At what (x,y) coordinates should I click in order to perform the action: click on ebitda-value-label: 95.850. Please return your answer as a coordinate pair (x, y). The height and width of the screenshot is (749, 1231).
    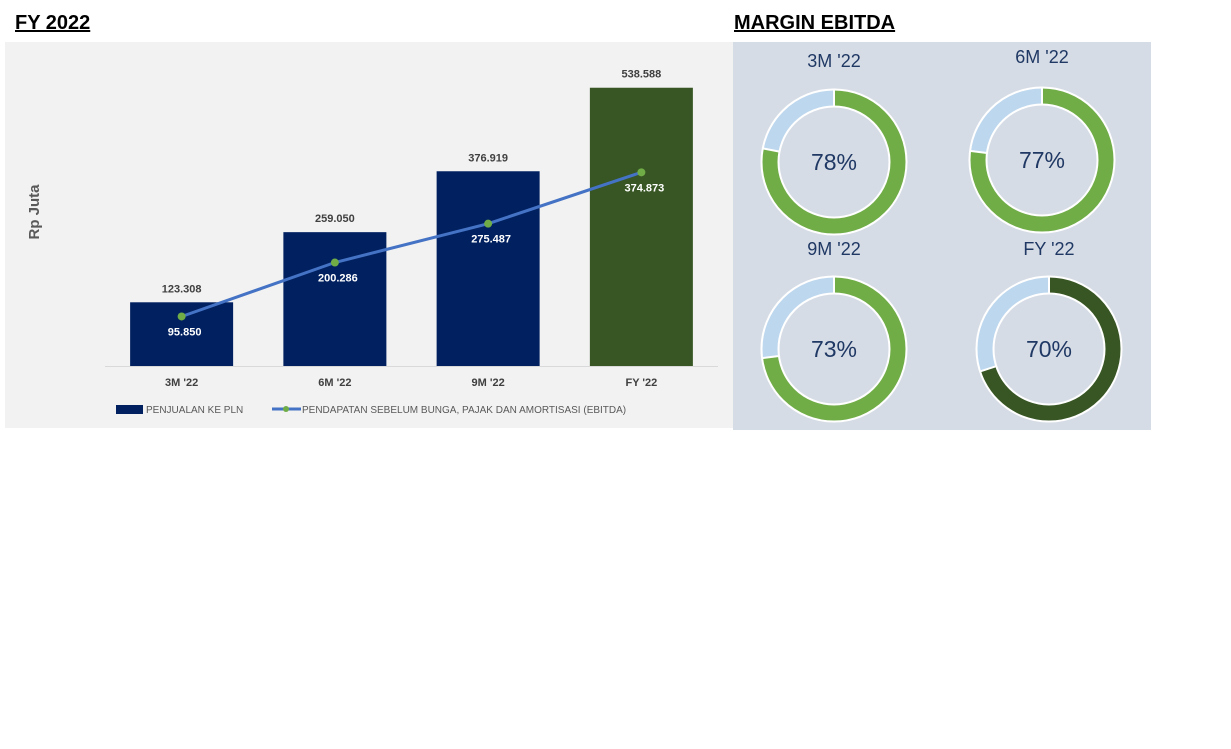
    Looking at the image, I should click on (185, 332).